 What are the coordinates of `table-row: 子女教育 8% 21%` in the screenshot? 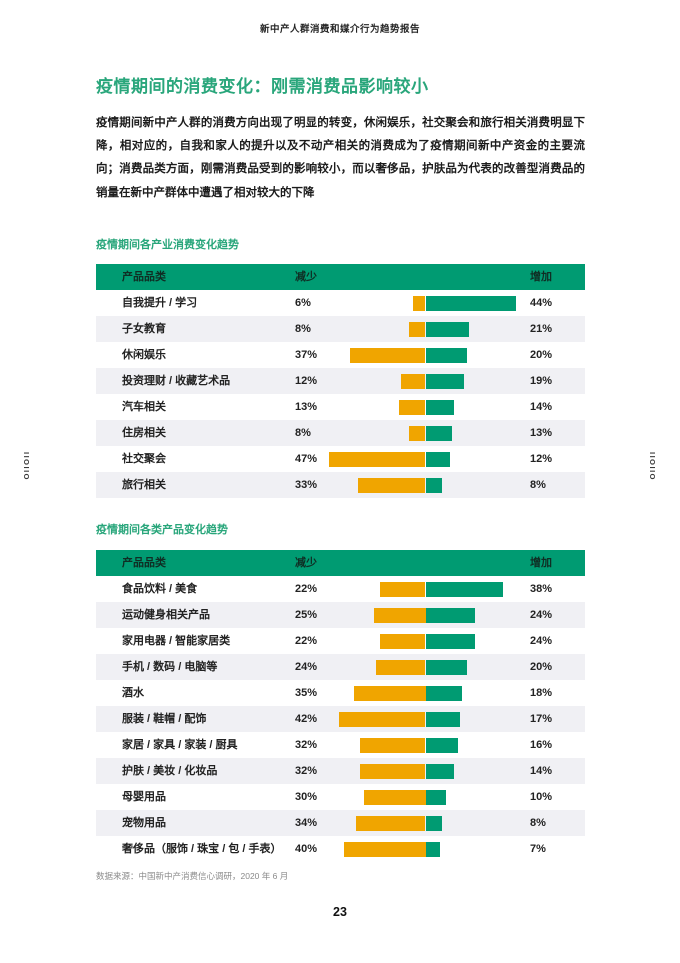 It's located at (340, 329).